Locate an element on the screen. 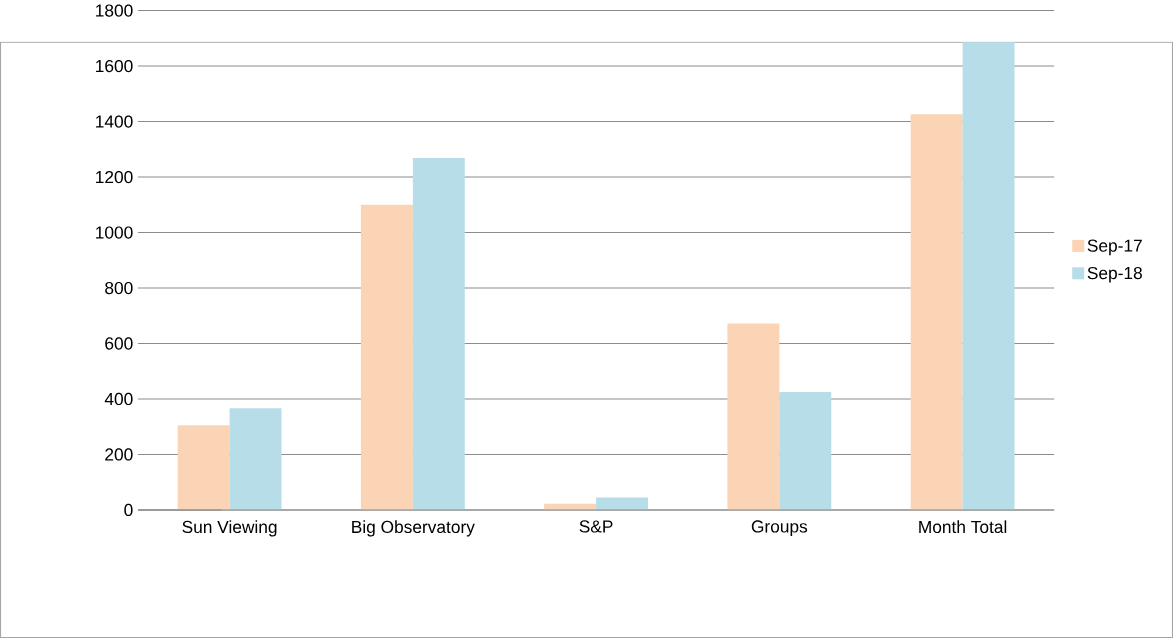 The image size is (1173, 638). y-tick-label: 0 is located at coordinates (128, 510).